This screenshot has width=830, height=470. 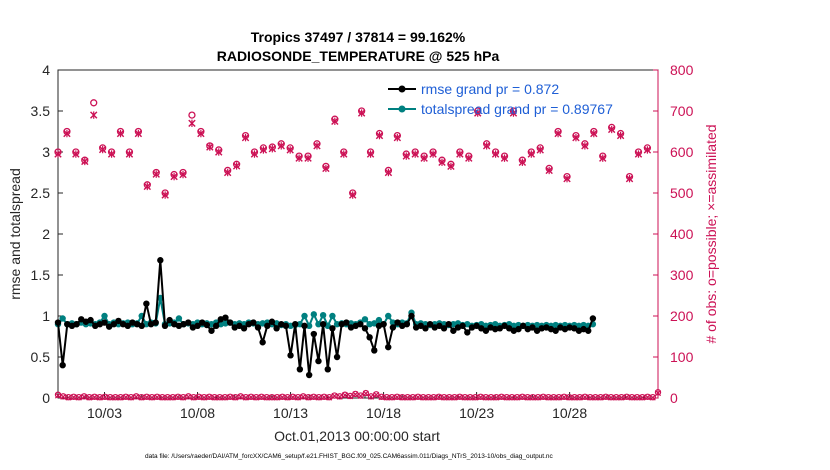 What do you see at coordinates (569, 413) in the screenshot?
I see `x-tick-label: 10/28` at bounding box center [569, 413].